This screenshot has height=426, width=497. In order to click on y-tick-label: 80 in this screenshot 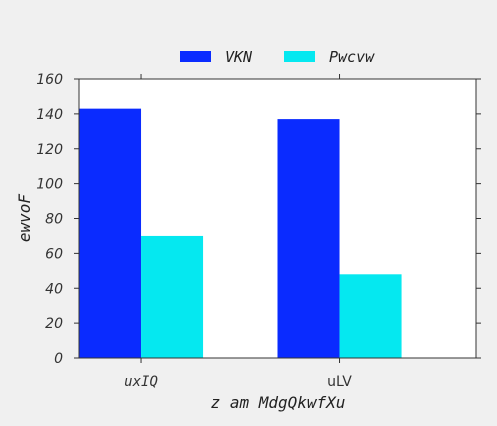, I will do `click(54, 220)`.